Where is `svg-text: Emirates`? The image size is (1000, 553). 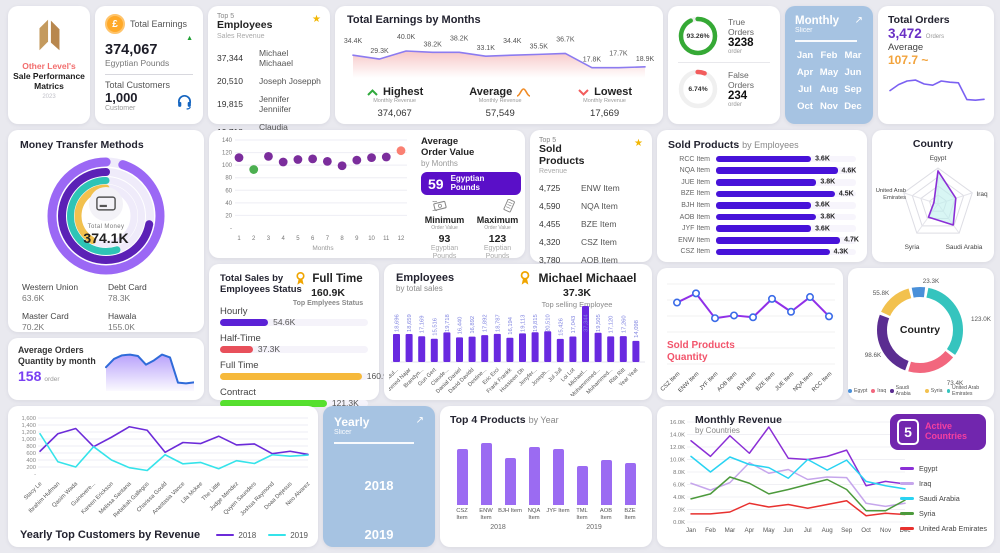 svg-text: Emirates is located at coordinates (894, 198).